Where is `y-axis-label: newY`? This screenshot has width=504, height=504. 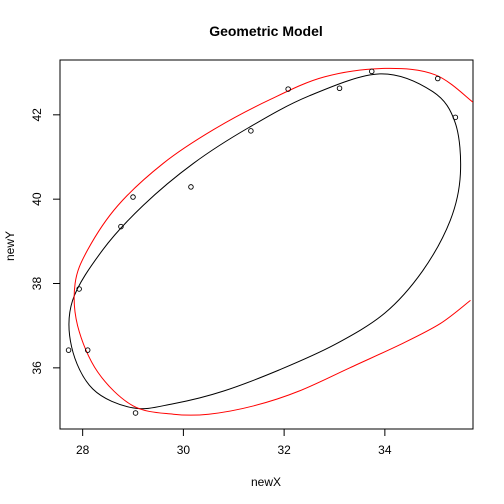
y-axis-label: newY is located at coordinates (10, 246).